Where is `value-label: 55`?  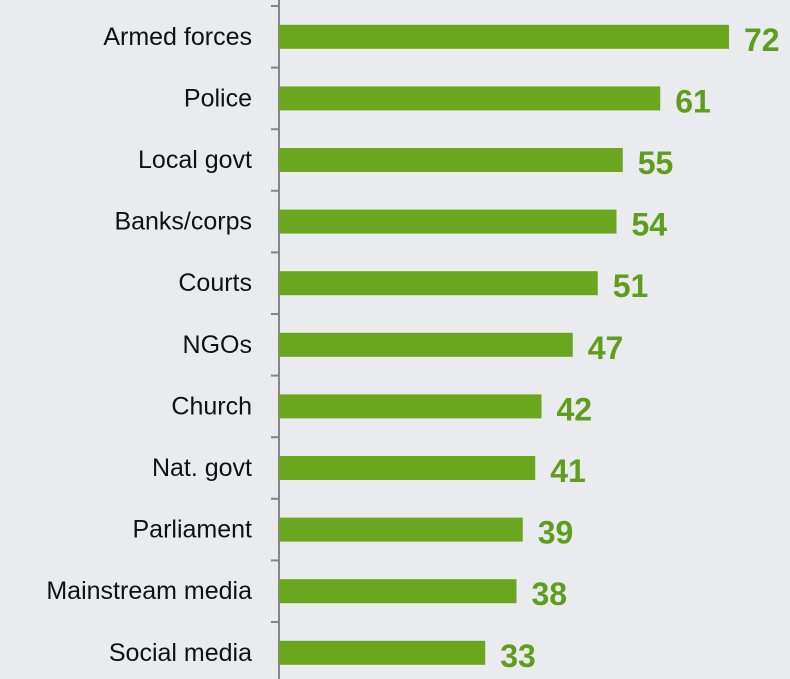 value-label: 55 is located at coordinates (656, 163).